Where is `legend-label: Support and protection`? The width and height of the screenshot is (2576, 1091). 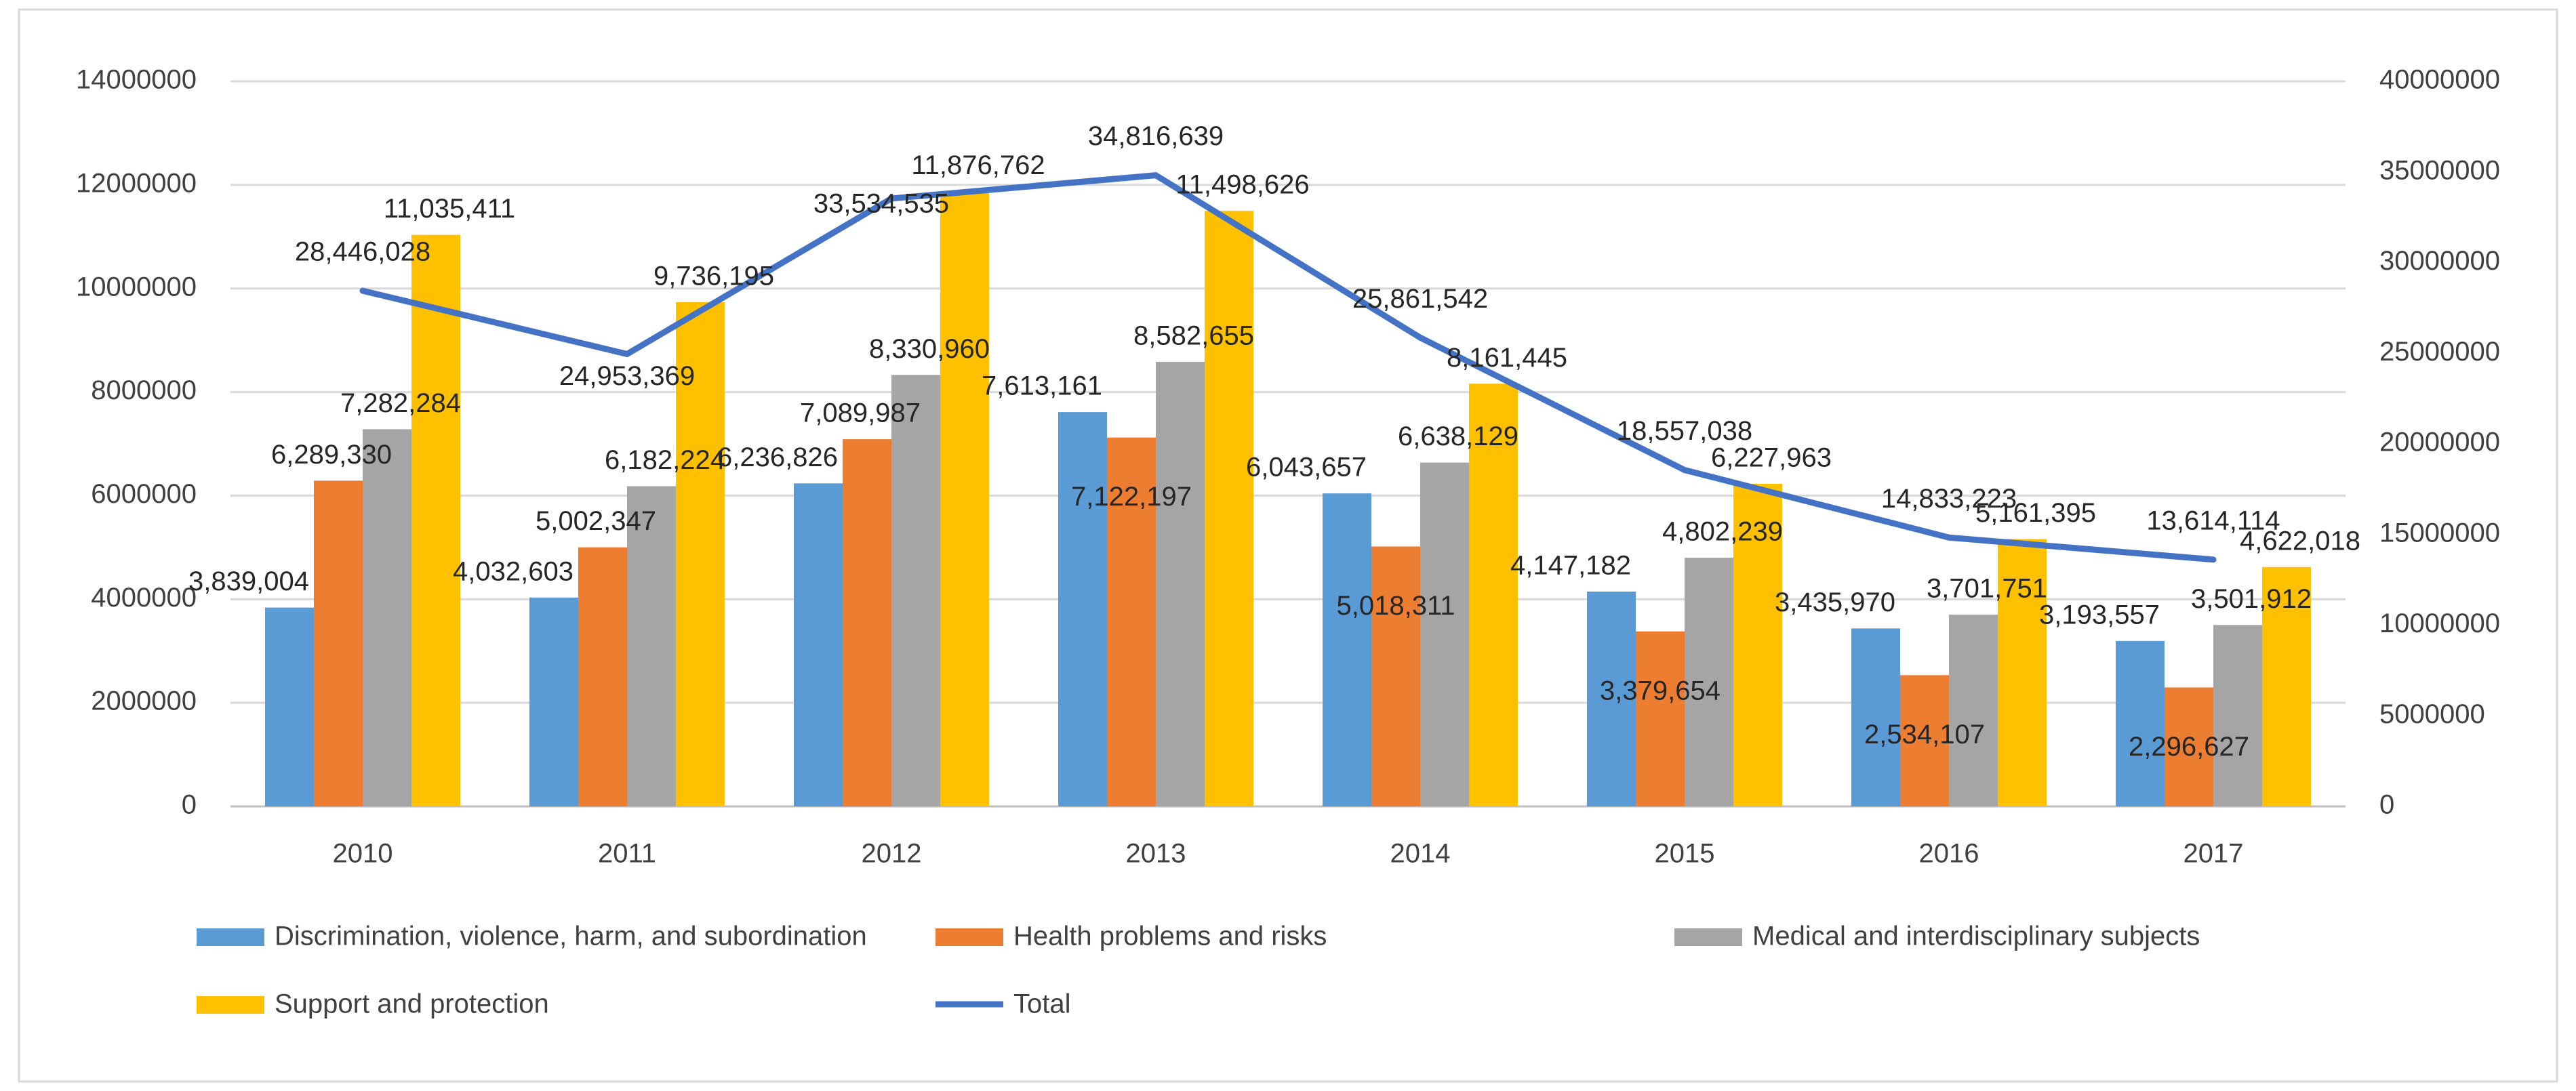 legend-label: Support and protection is located at coordinates (412, 1004).